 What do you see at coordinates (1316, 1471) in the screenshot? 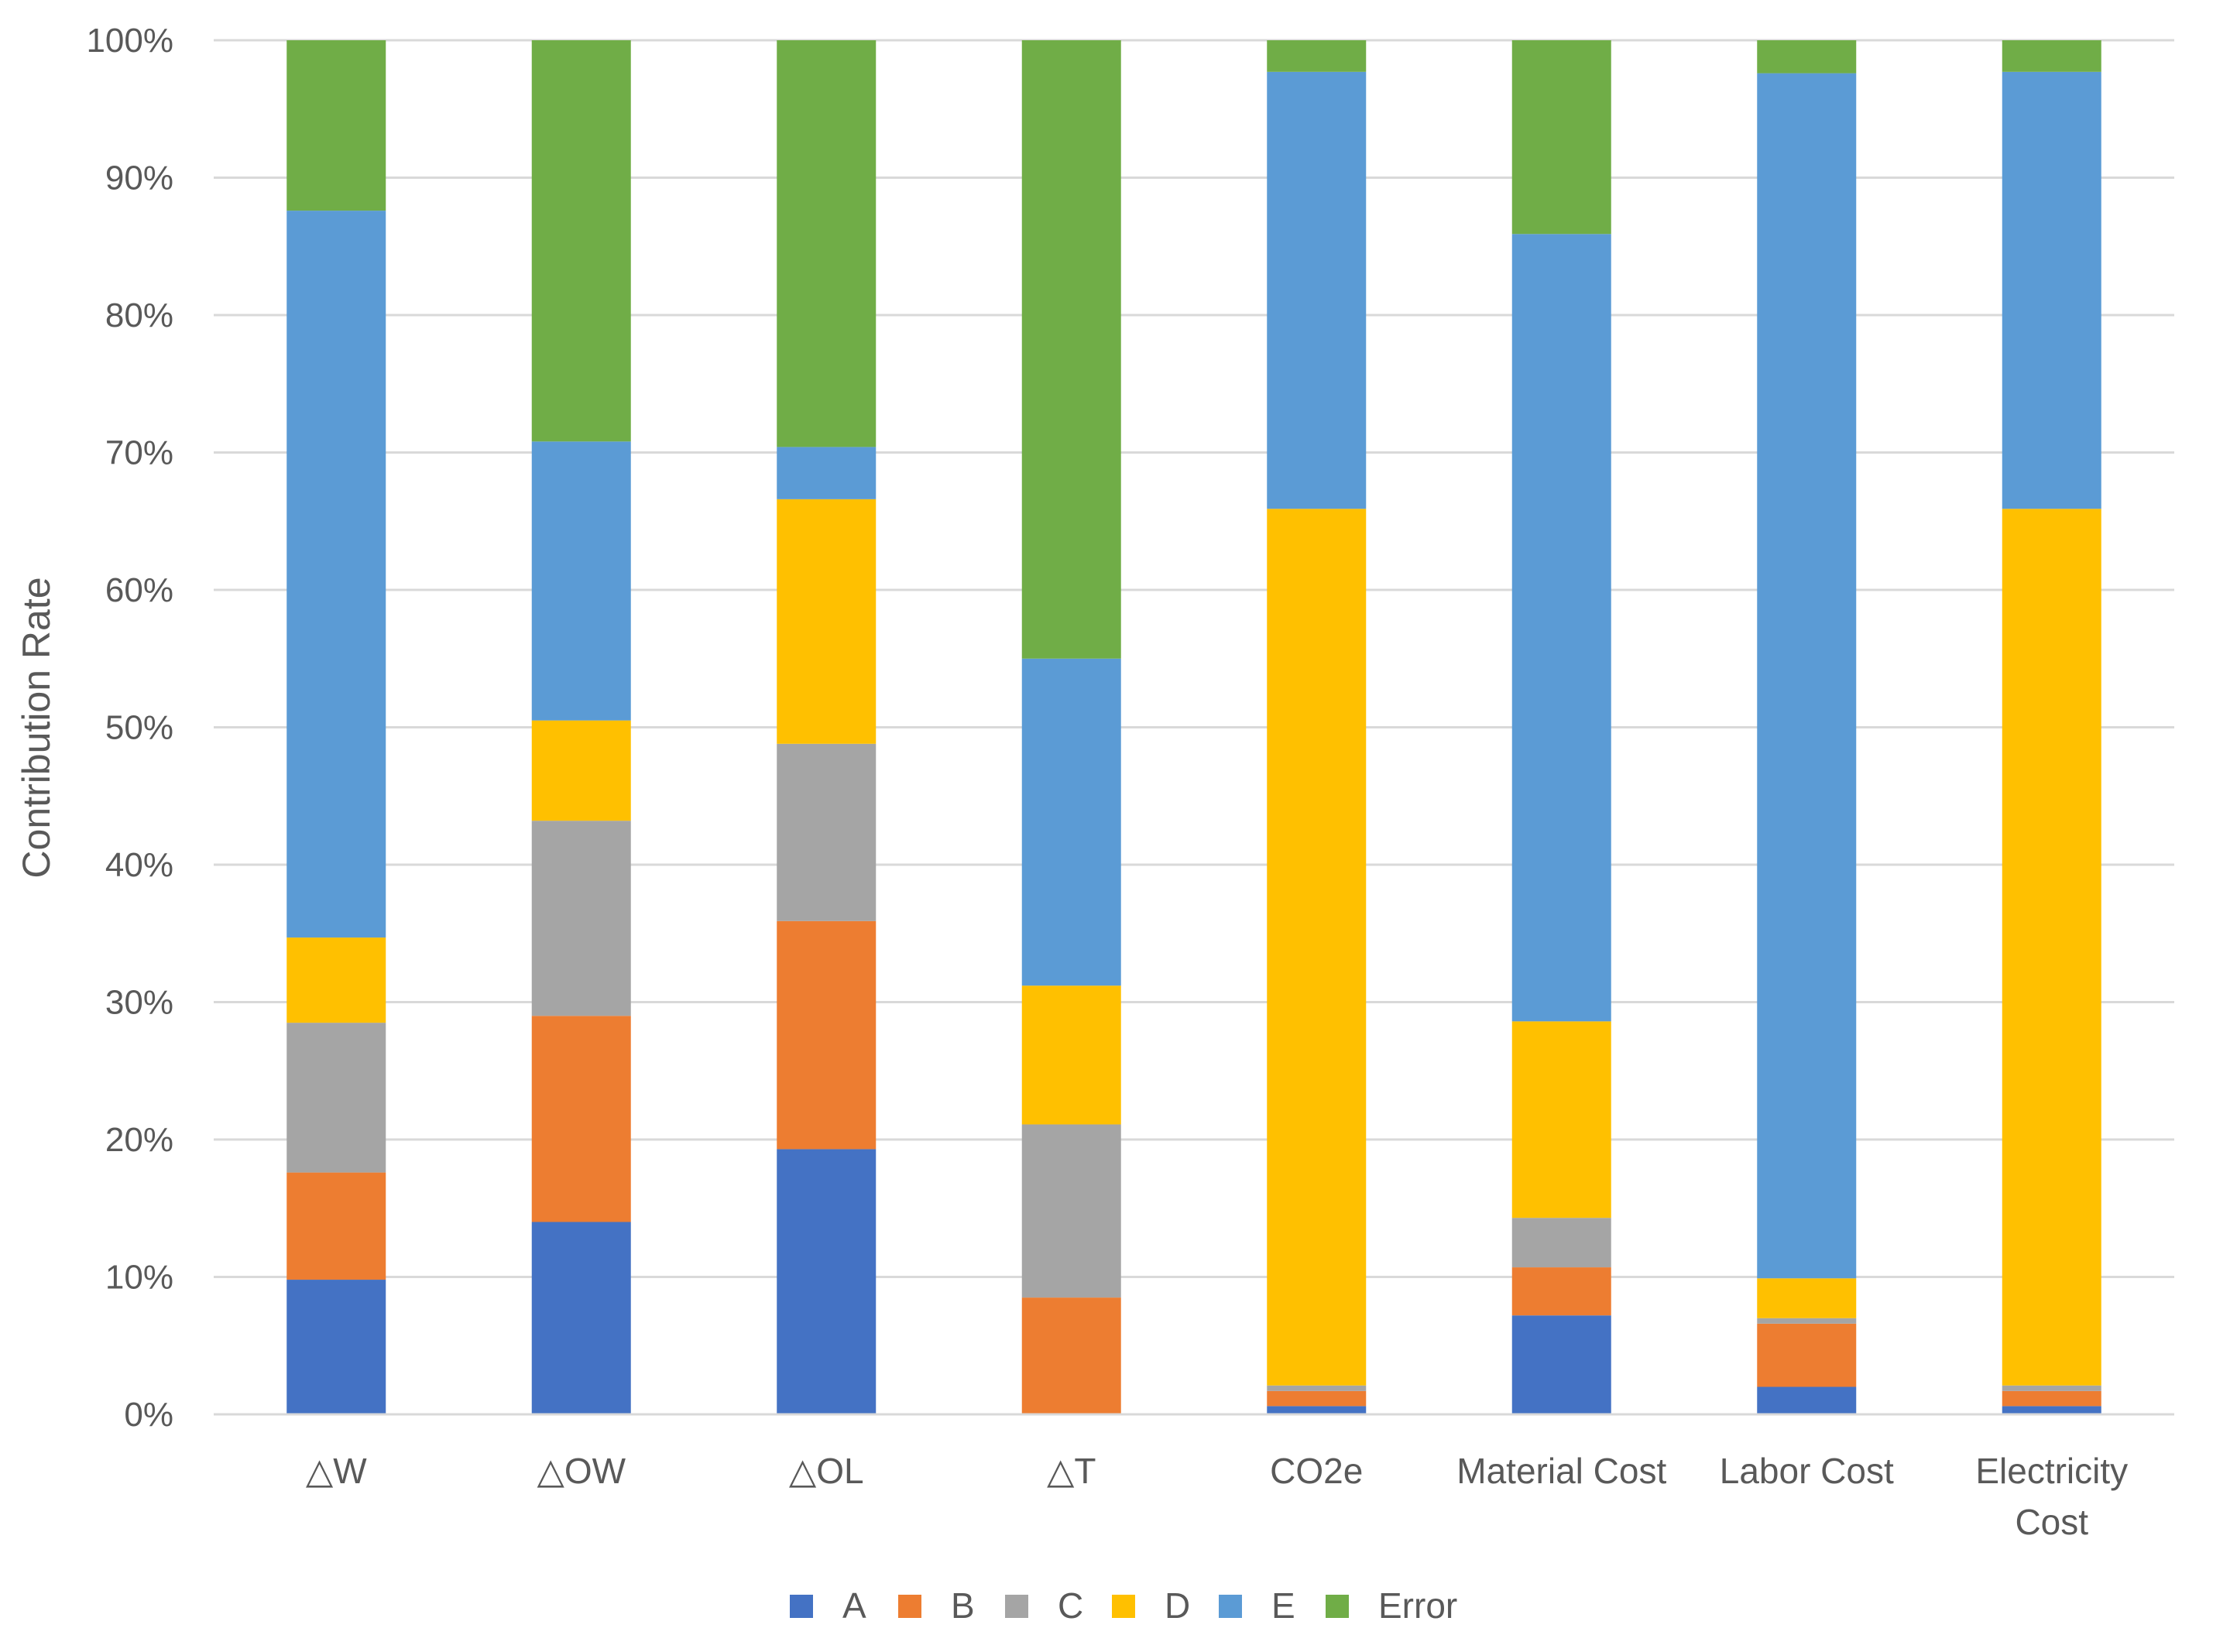
I see `x-category-label: CO2e` at bounding box center [1316, 1471].